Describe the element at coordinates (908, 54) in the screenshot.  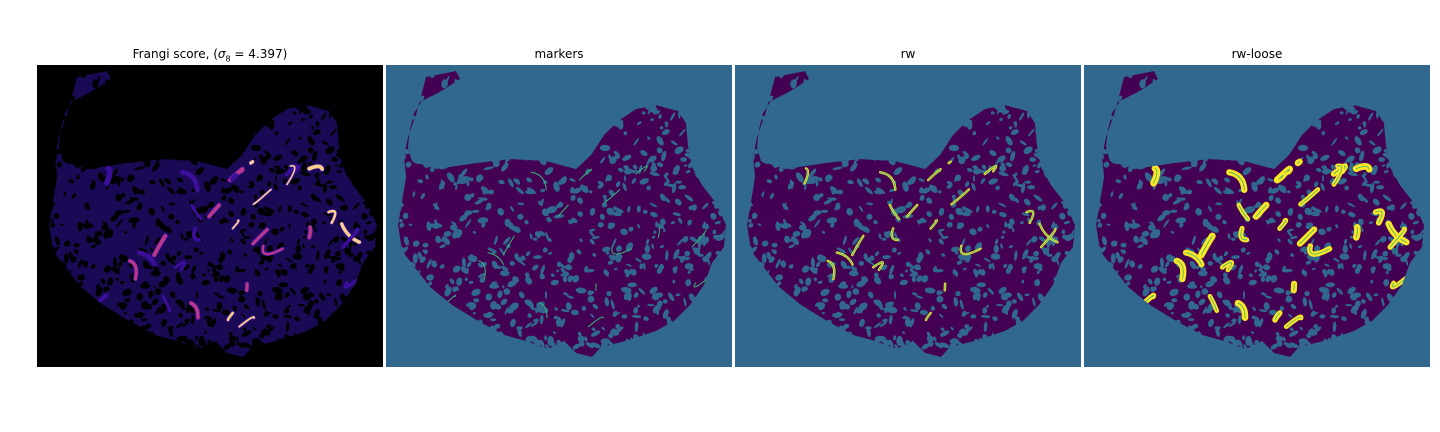
I see `panel-title-rw: rw` at that location.